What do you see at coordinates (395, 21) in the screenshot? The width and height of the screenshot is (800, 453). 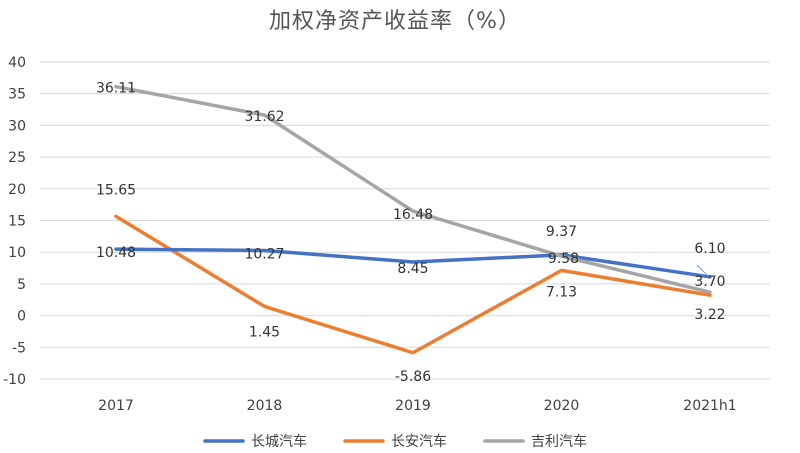 I see `chart-title: 加权净资产收益率（%）` at bounding box center [395, 21].